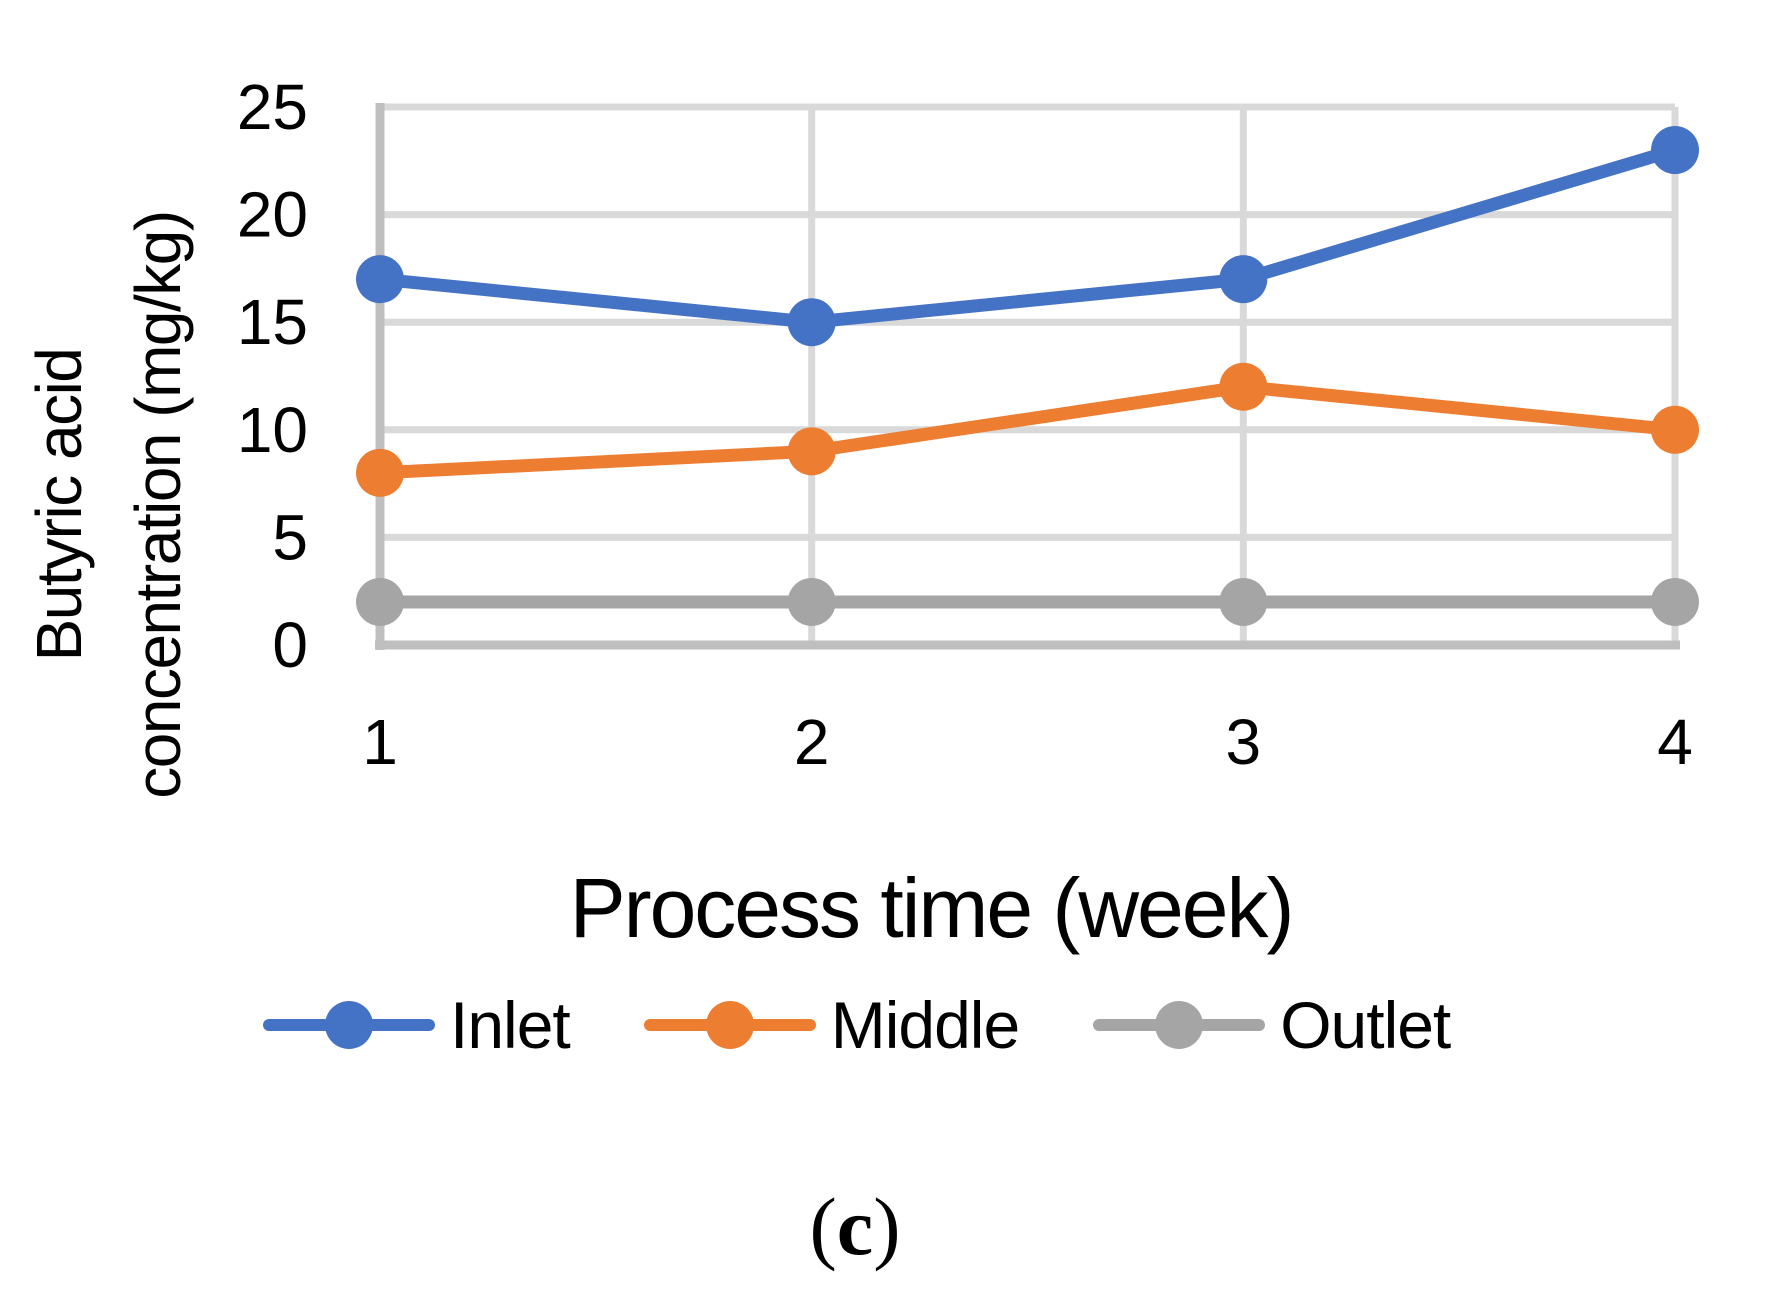 This screenshot has width=1789, height=1291. I want to click on legend-item-middle: Middle, so click(831, 1025).